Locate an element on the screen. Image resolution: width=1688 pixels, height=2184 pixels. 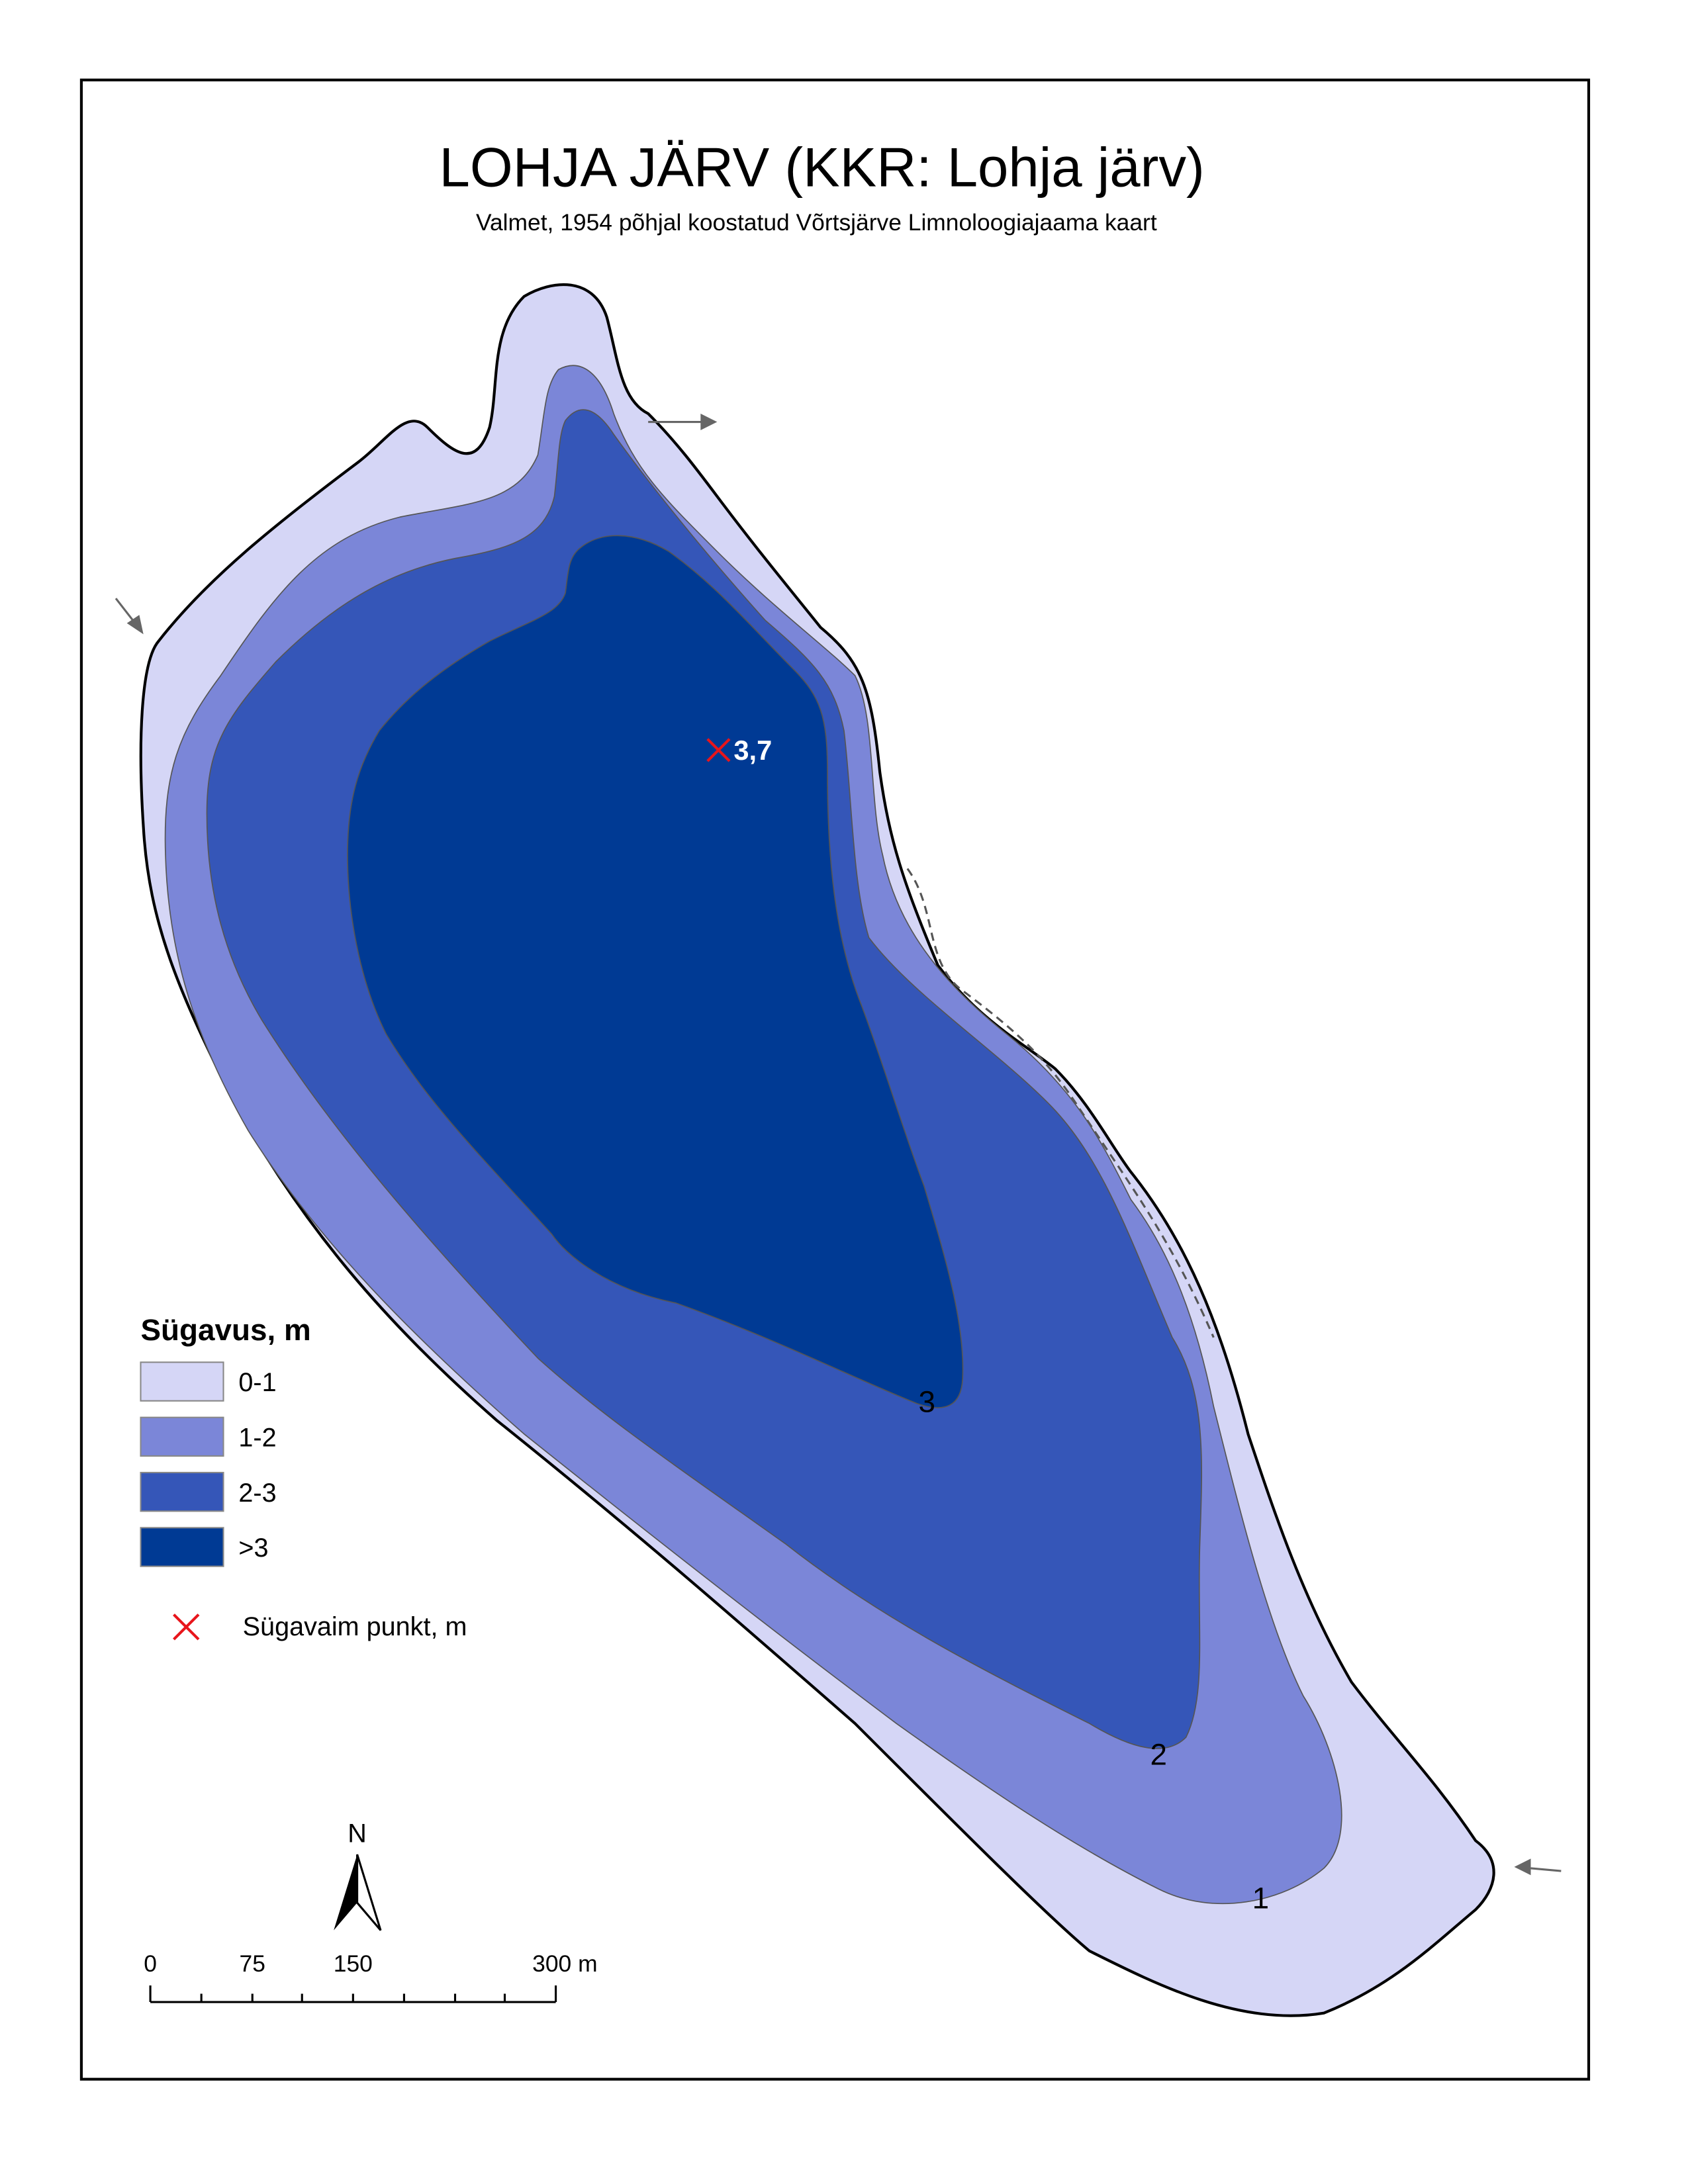
legend-label: 1-2 is located at coordinates (257, 1437).